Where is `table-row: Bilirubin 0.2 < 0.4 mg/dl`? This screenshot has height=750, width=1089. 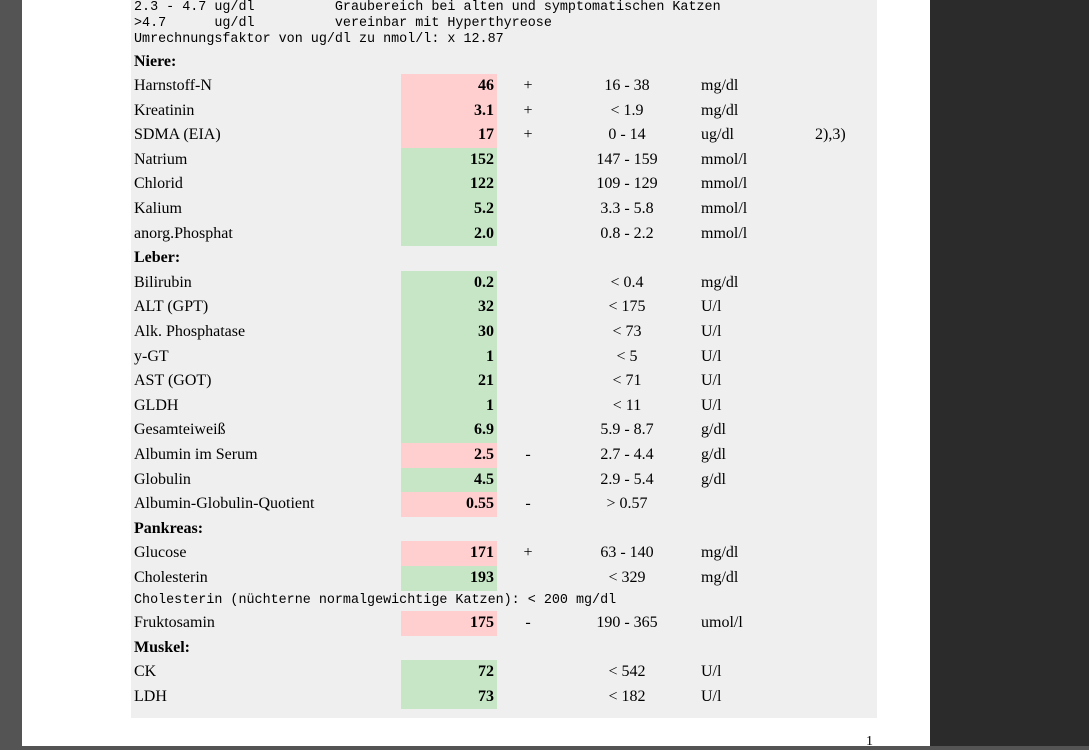
table-row: Bilirubin 0.2 < 0.4 mg/dl is located at coordinates (544, 283).